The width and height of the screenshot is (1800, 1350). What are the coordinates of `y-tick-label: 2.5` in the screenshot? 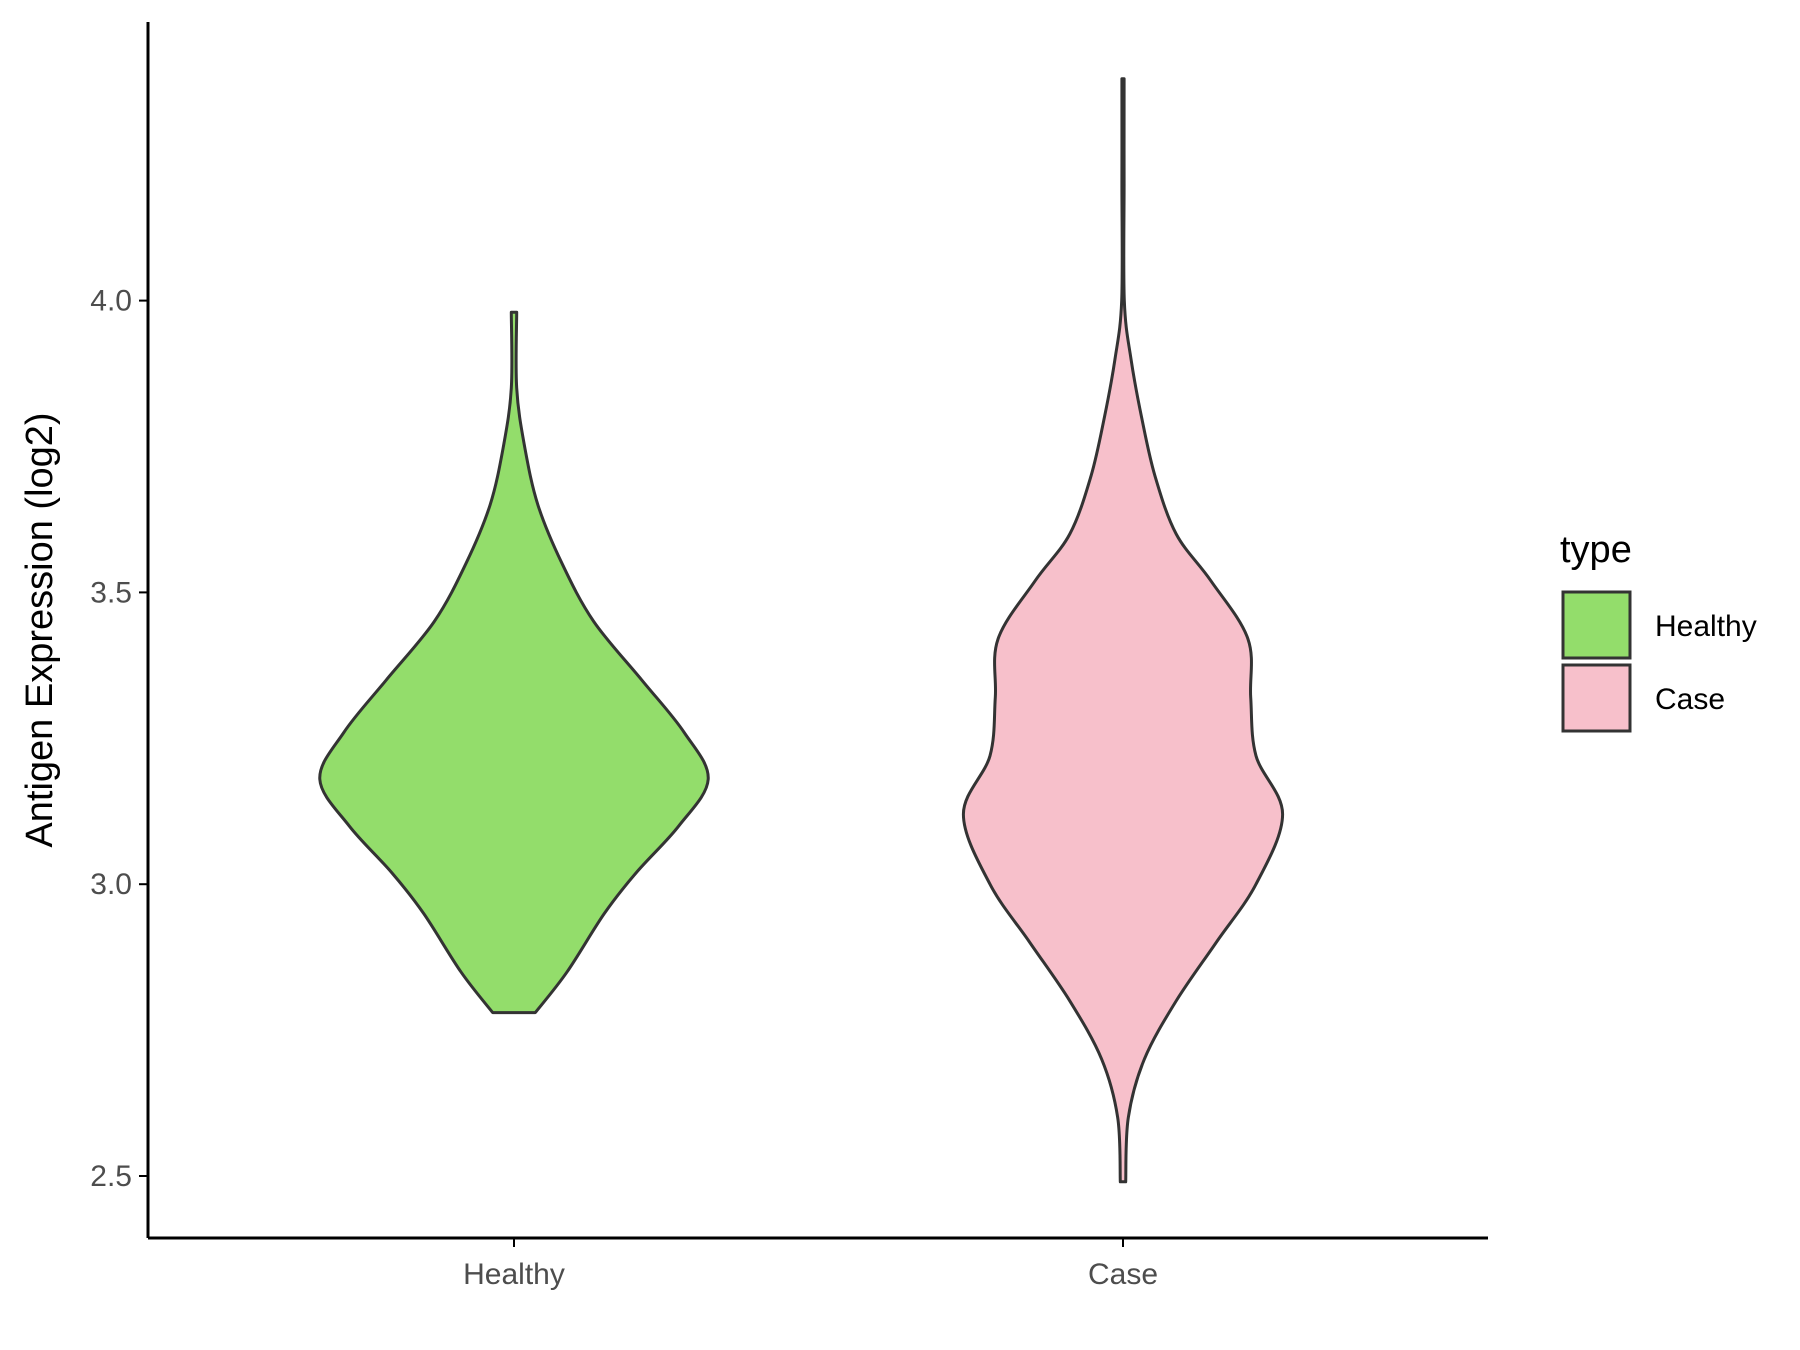 It's located at (111, 1176).